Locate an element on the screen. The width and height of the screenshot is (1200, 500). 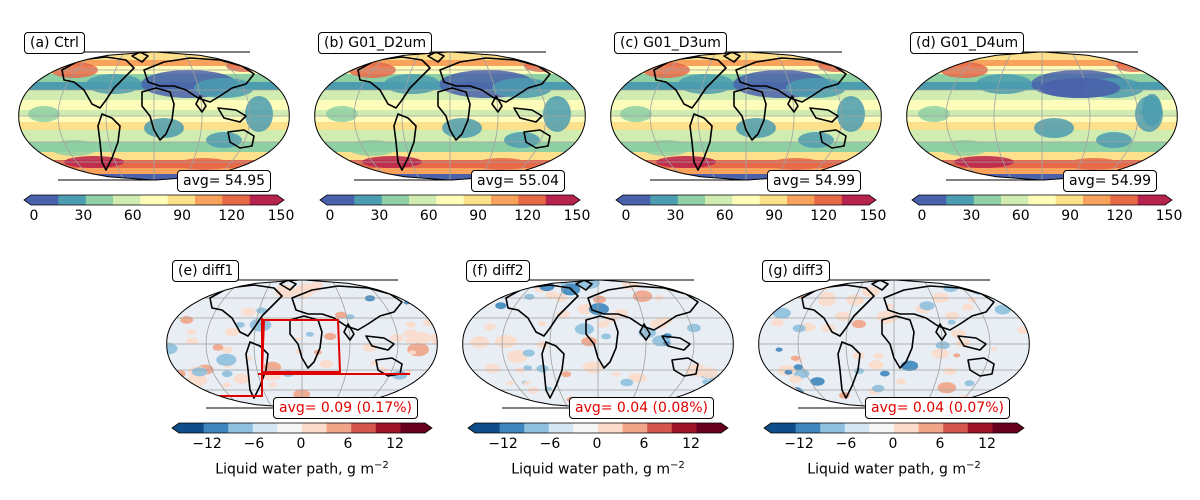
colorbar-tick-label: 90 is located at coordinates (478, 216).